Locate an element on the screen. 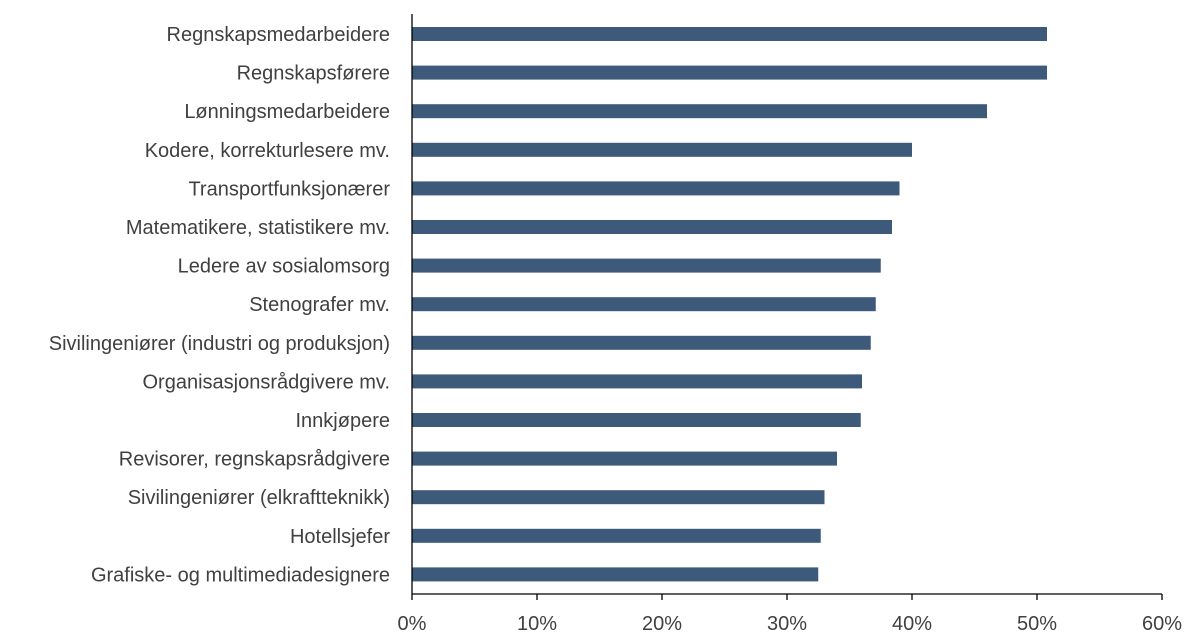  category-label: Organisasjonsrådgivere mv. is located at coordinates (266, 382).